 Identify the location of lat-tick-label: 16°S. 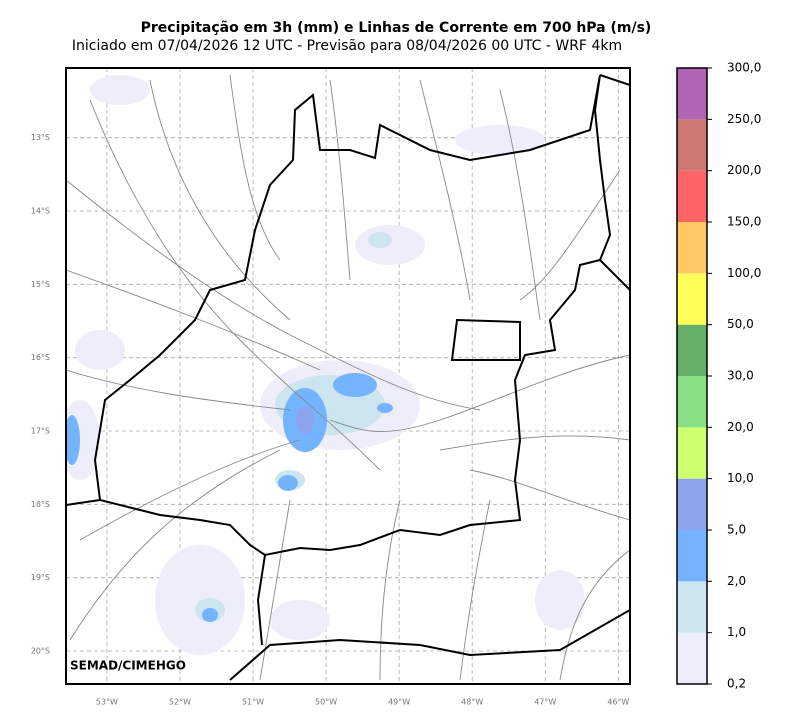
(40, 357).